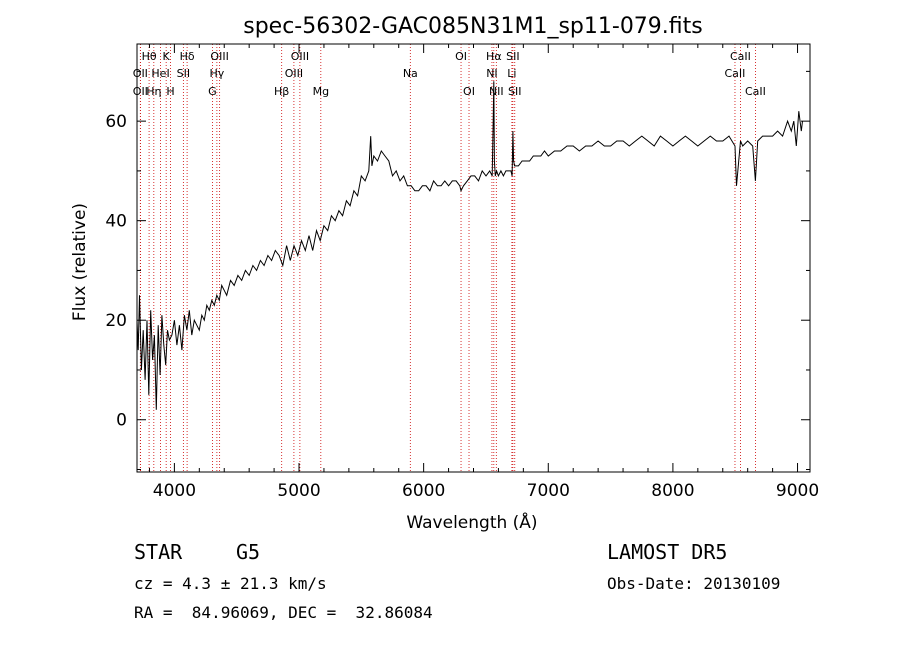 The image size is (900, 649). I want to click on object-class: STAR, so click(158, 552).